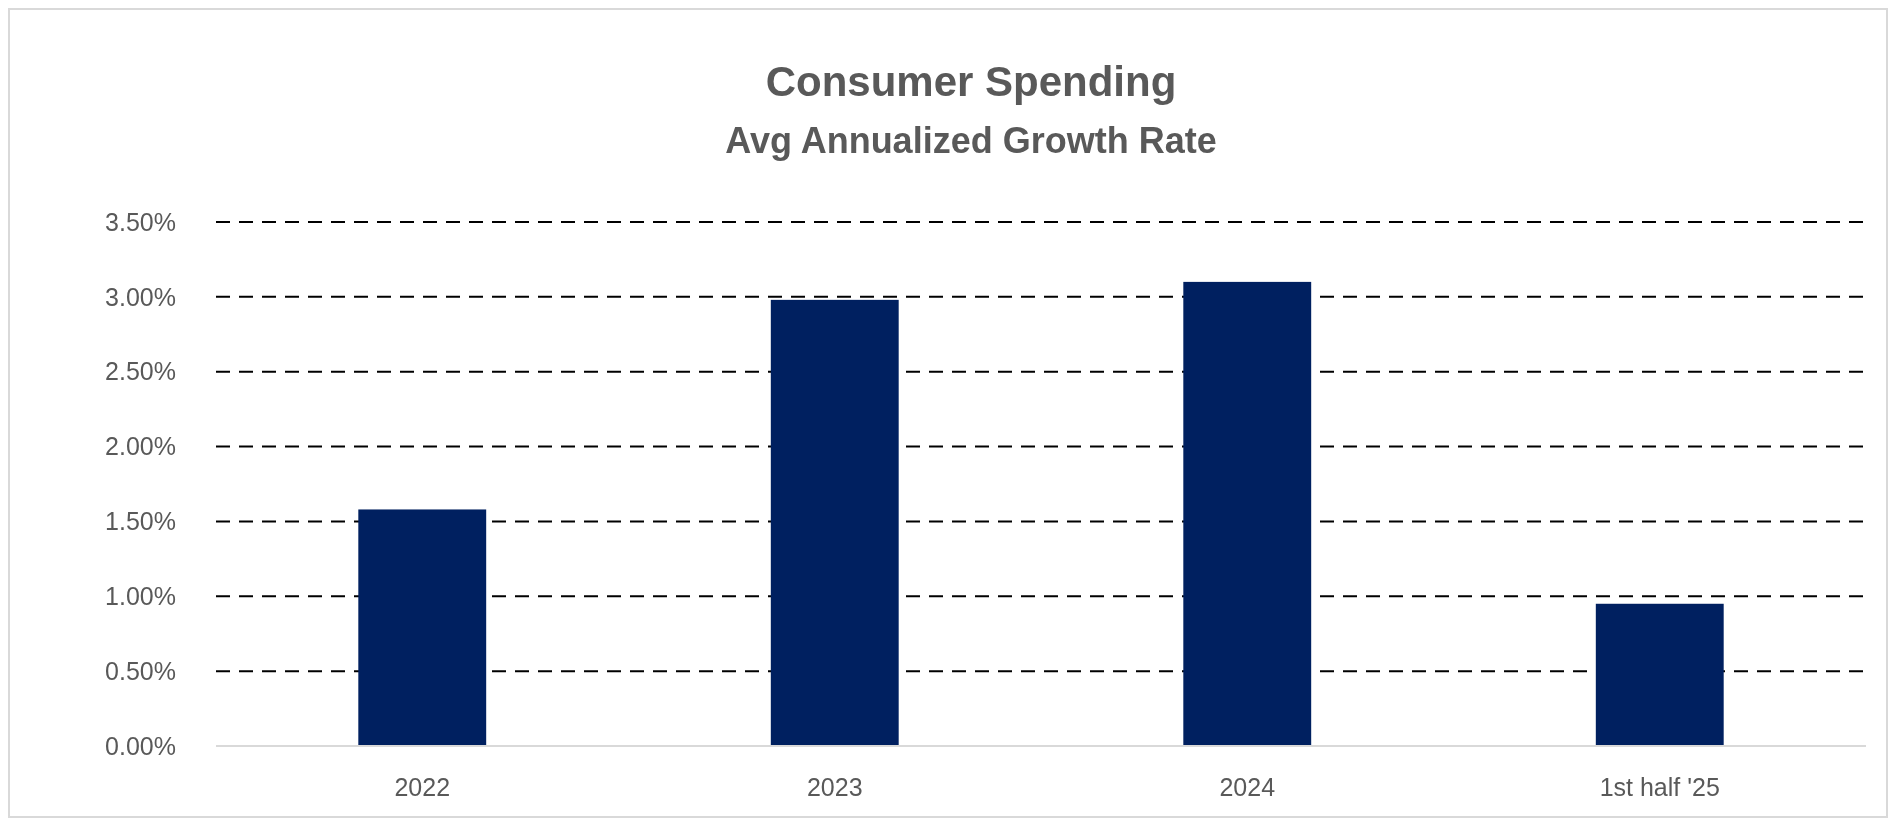 The image size is (1900, 827). I want to click on y-tick-label: 3.00%, so click(140, 296).